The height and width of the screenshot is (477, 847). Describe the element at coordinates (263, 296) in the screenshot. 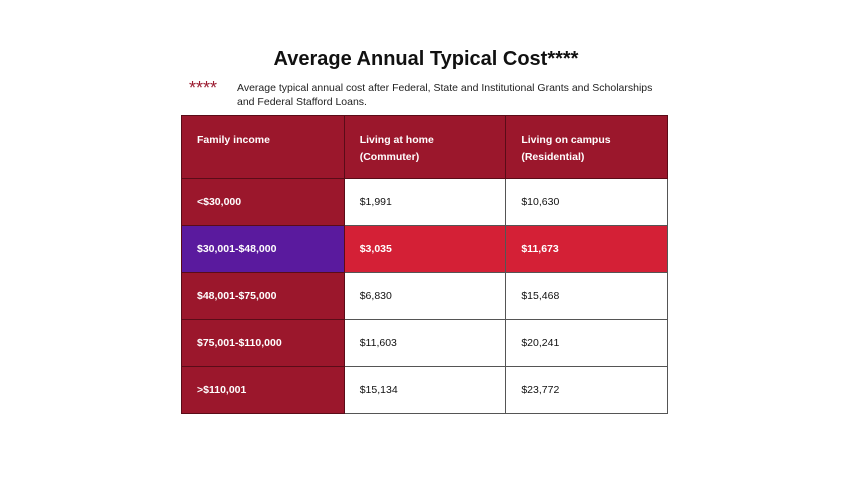

I see `income-cell: $48,001-$75,000` at that location.